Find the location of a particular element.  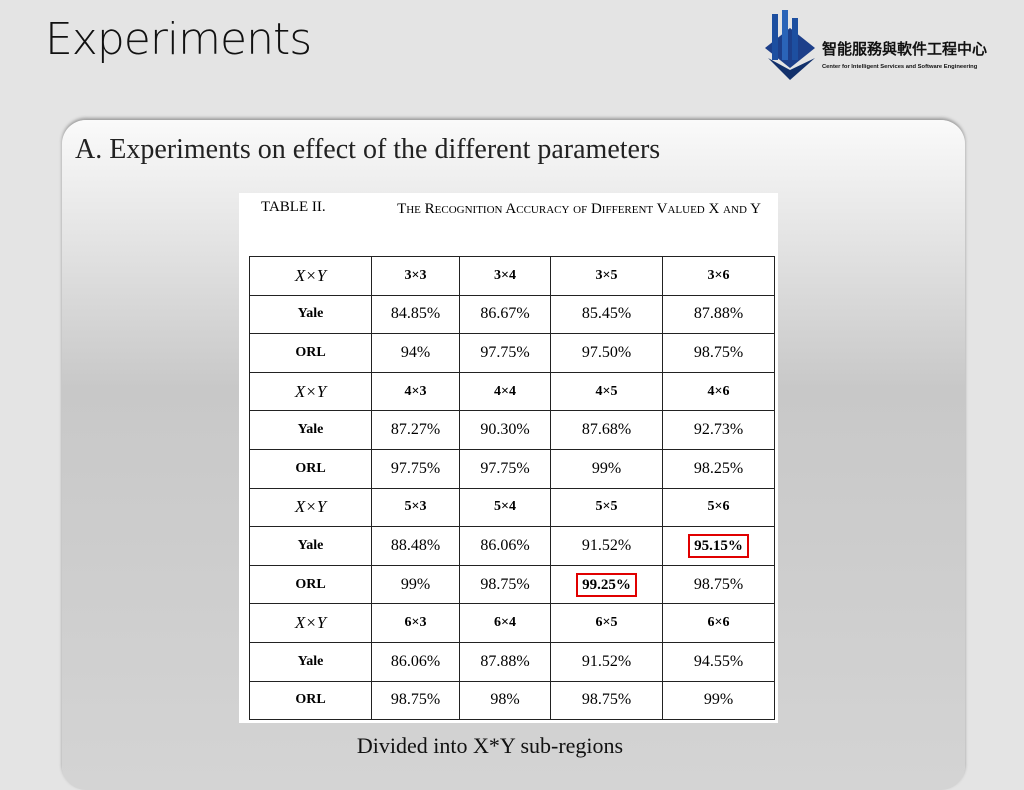

table-cell: 4×3 is located at coordinates (415, 391).